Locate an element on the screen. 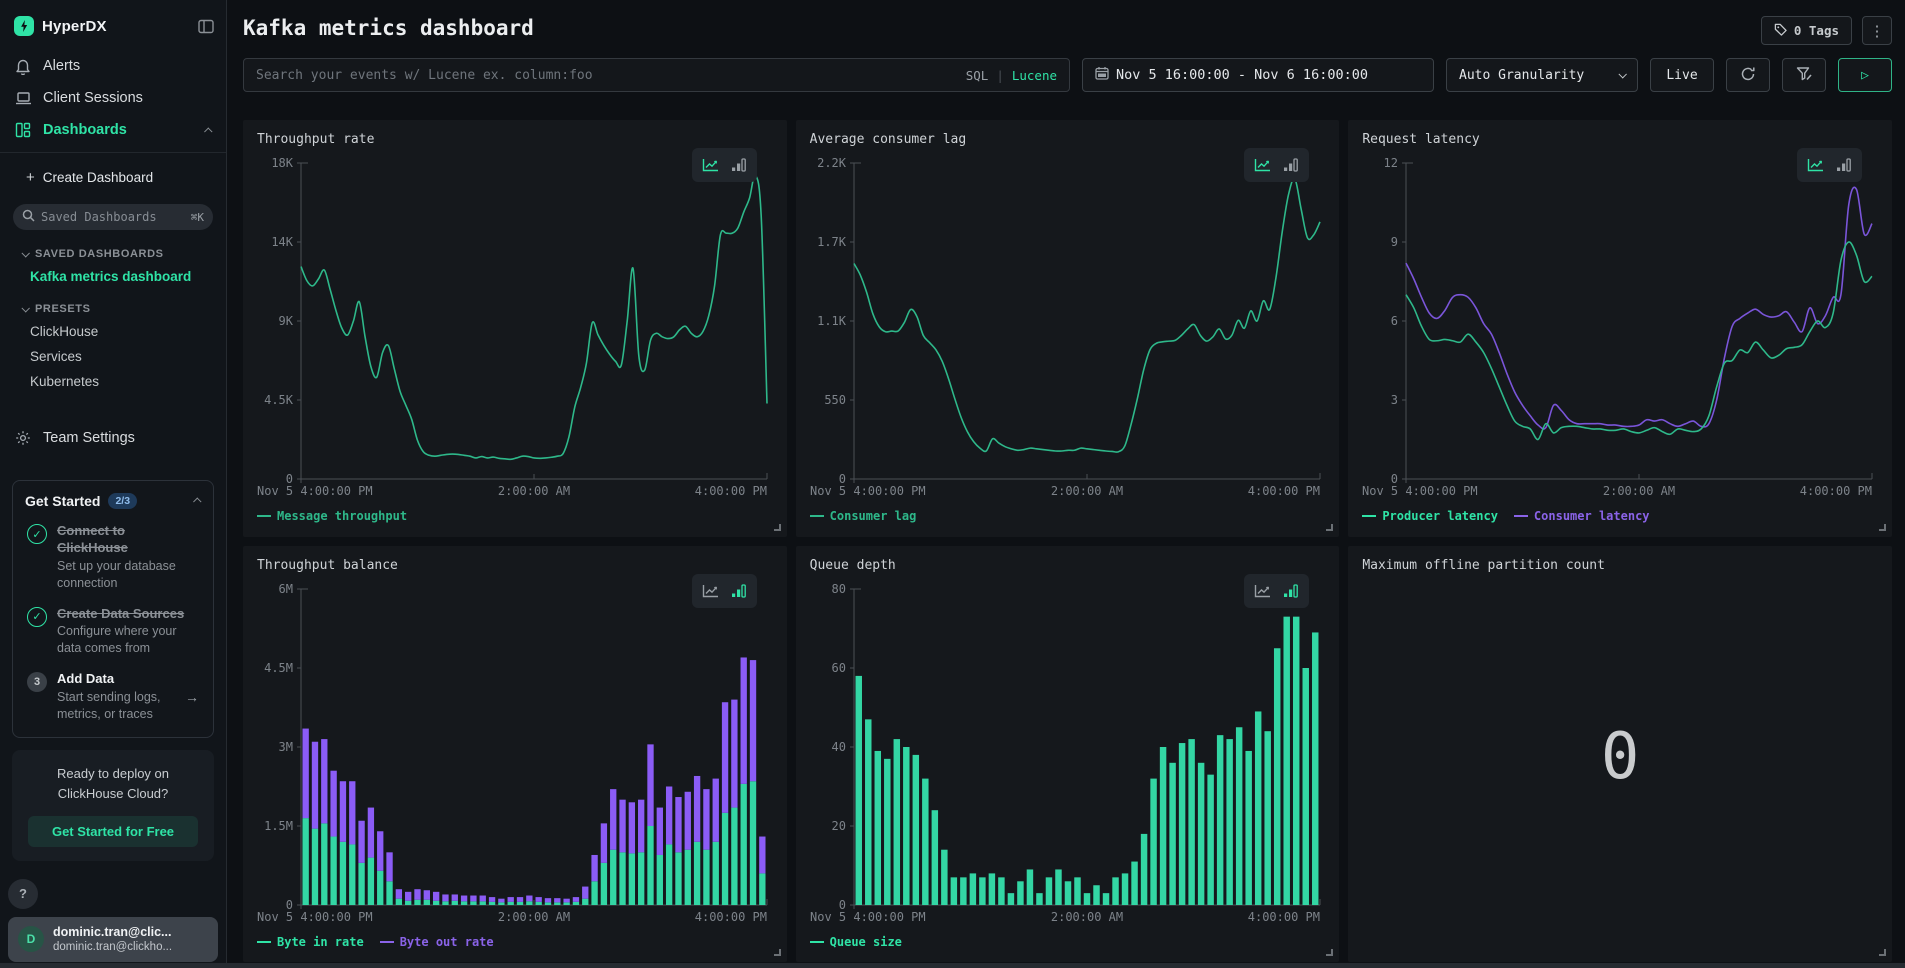 The height and width of the screenshot is (968, 1905). sidebar-item-label: Team Settings is located at coordinates (89, 438).